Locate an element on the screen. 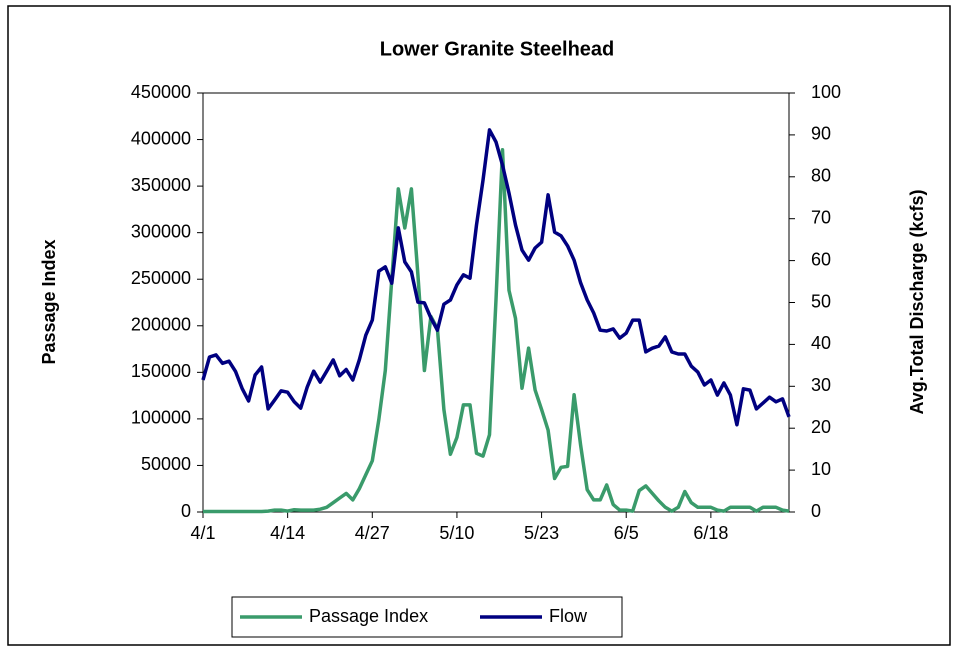 The width and height of the screenshot is (959, 658). x-tick-label: 6/5 is located at coordinates (626, 533).